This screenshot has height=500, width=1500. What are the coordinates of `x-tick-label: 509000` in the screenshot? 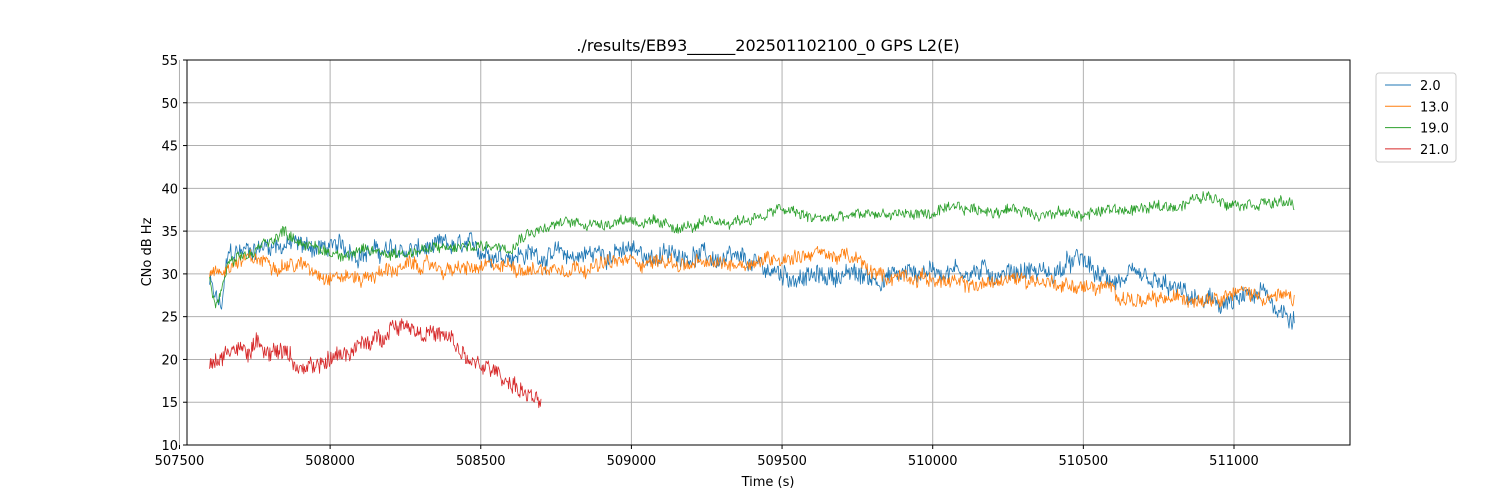 It's located at (632, 461).